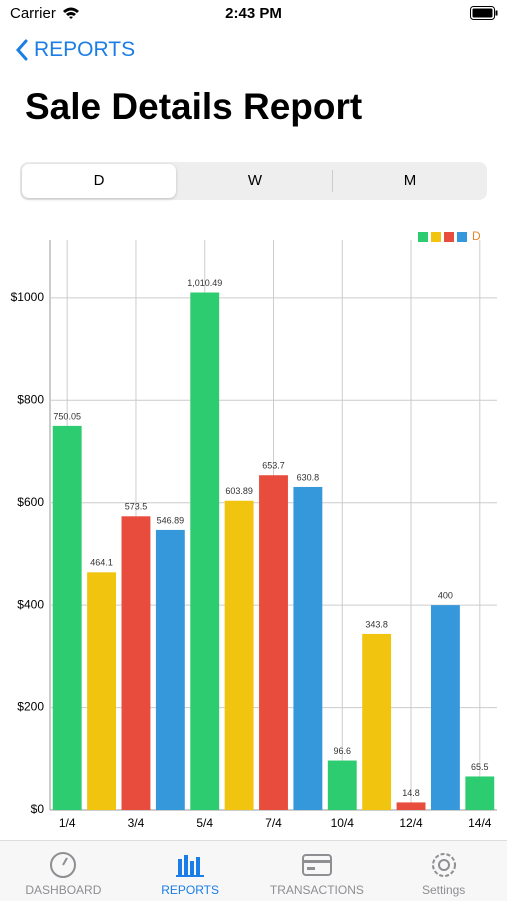  I want to click on tab-label: REPORTS, so click(190, 890).